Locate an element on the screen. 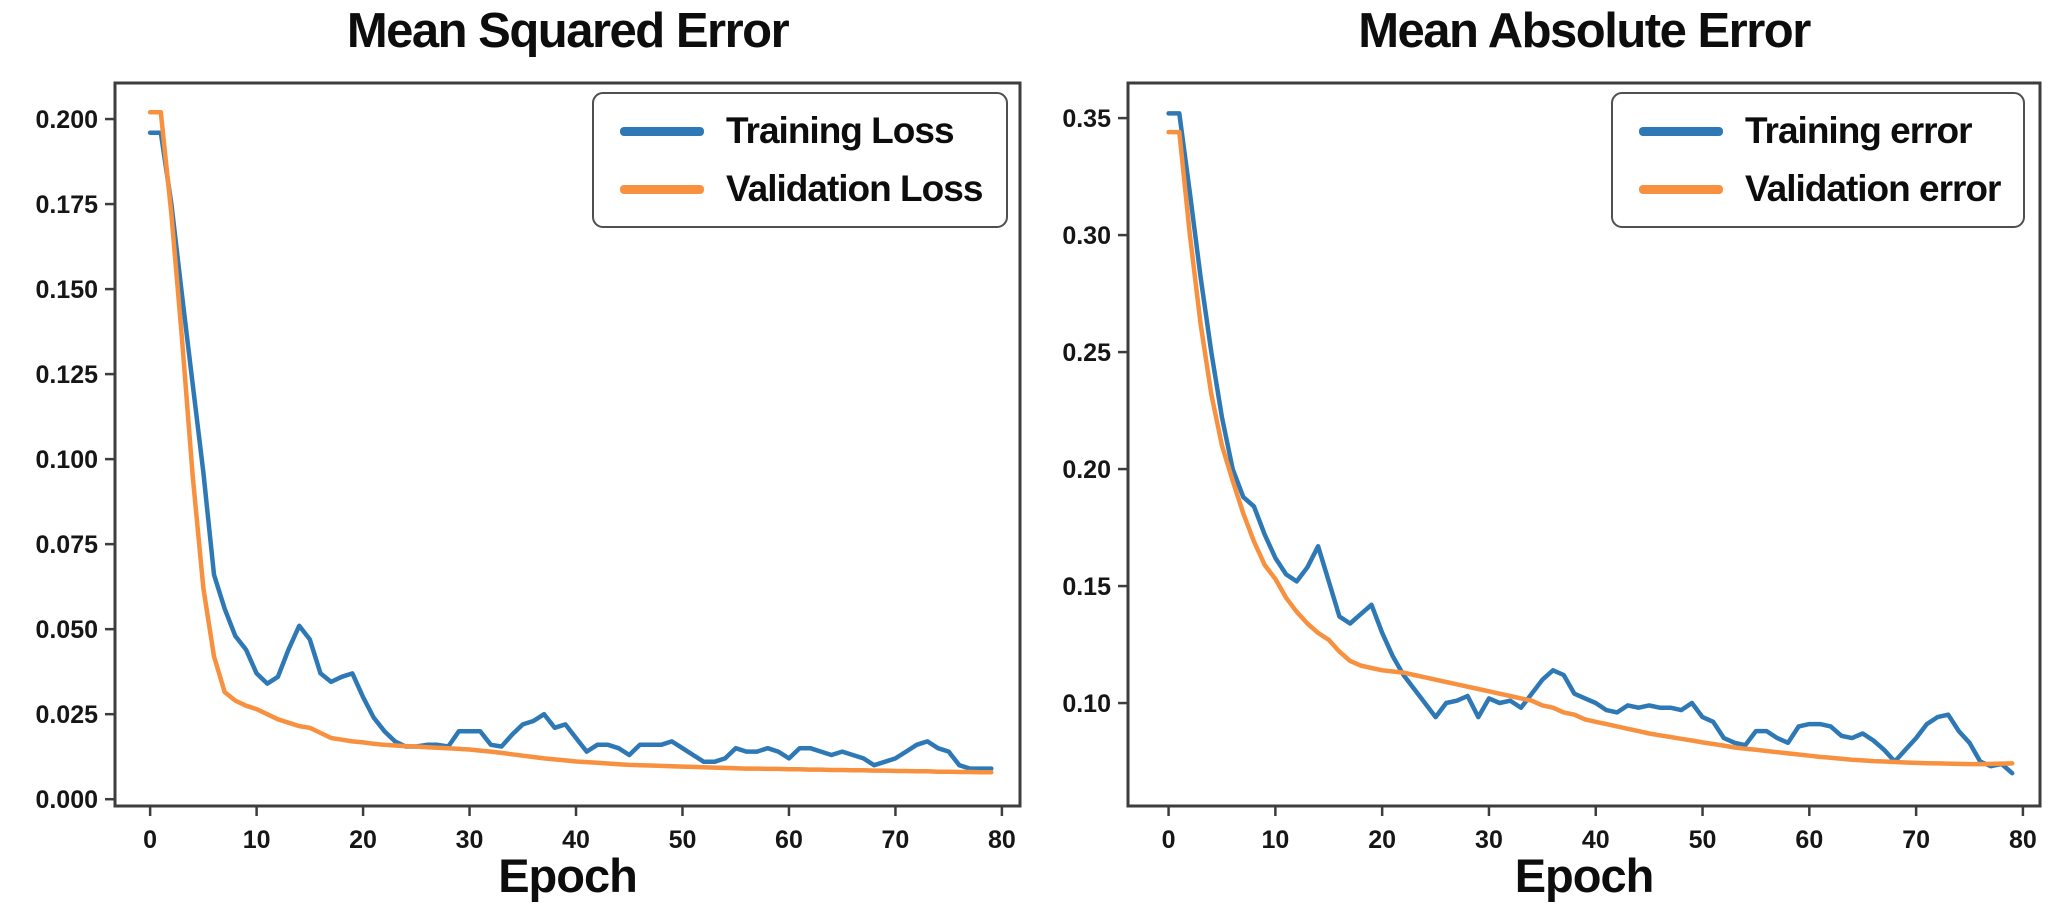 This screenshot has height=913, width=2057. legend-item-training-error: Training error is located at coordinates (1826, 131).